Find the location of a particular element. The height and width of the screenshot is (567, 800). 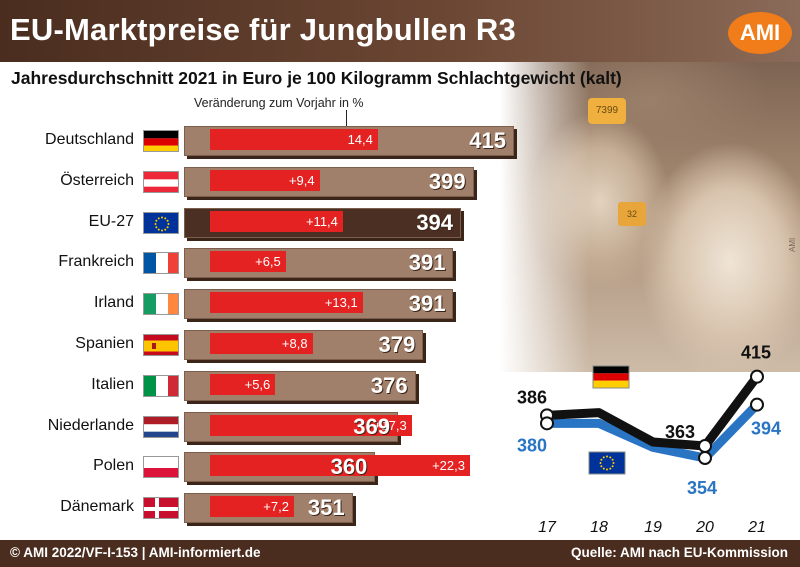

trend-inset: 386 363 415 380 354 394 17 18 19 20 21 is located at coordinates (657, 435).